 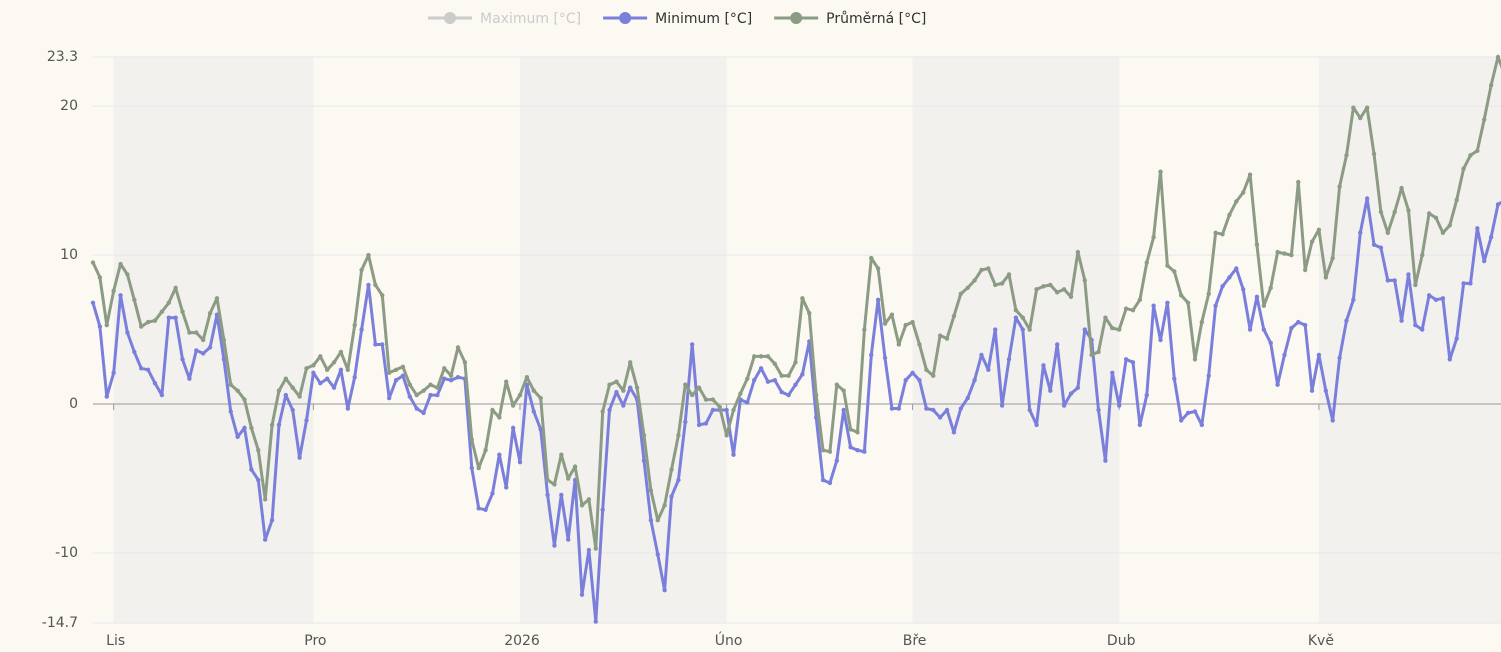 What do you see at coordinates (504, 19) in the screenshot?
I see `legend-item: Maximum [°C]` at bounding box center [504, 19].